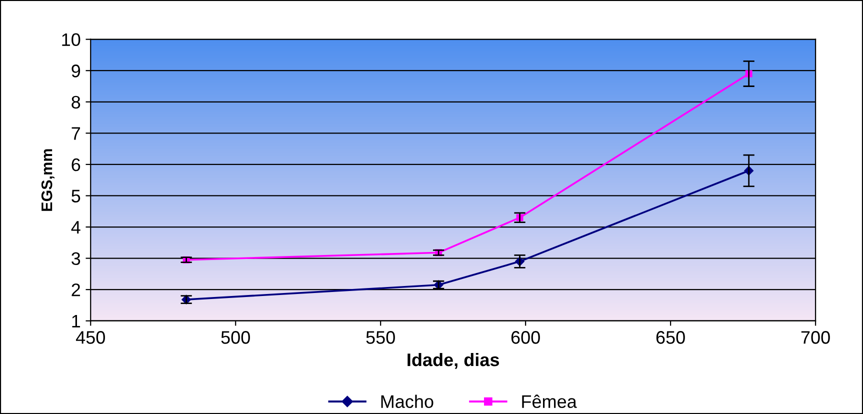 The height and width of the screenshot is (414, 863). I want to click on x-axis-title: Idade, dias, so click(453, 360).